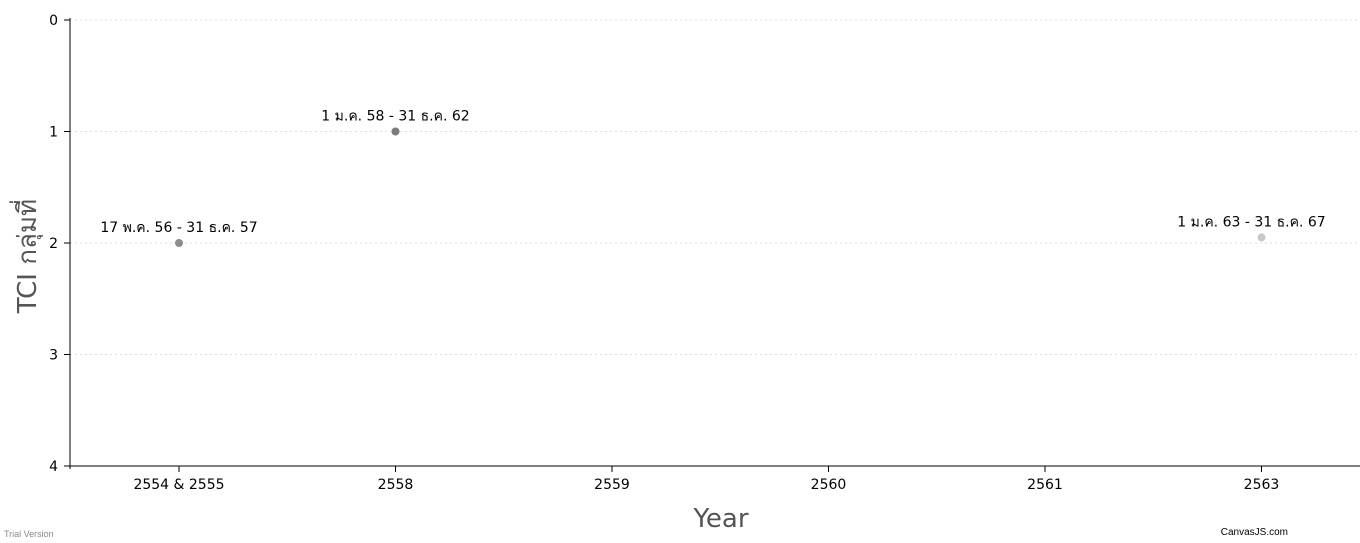  What do you see at coordinates (706, 479) in the screenshot?
I see `x-tick-labels: 2554 & 2555 2558 2559 2560 2561 2563` at bounding box center [706, 479].